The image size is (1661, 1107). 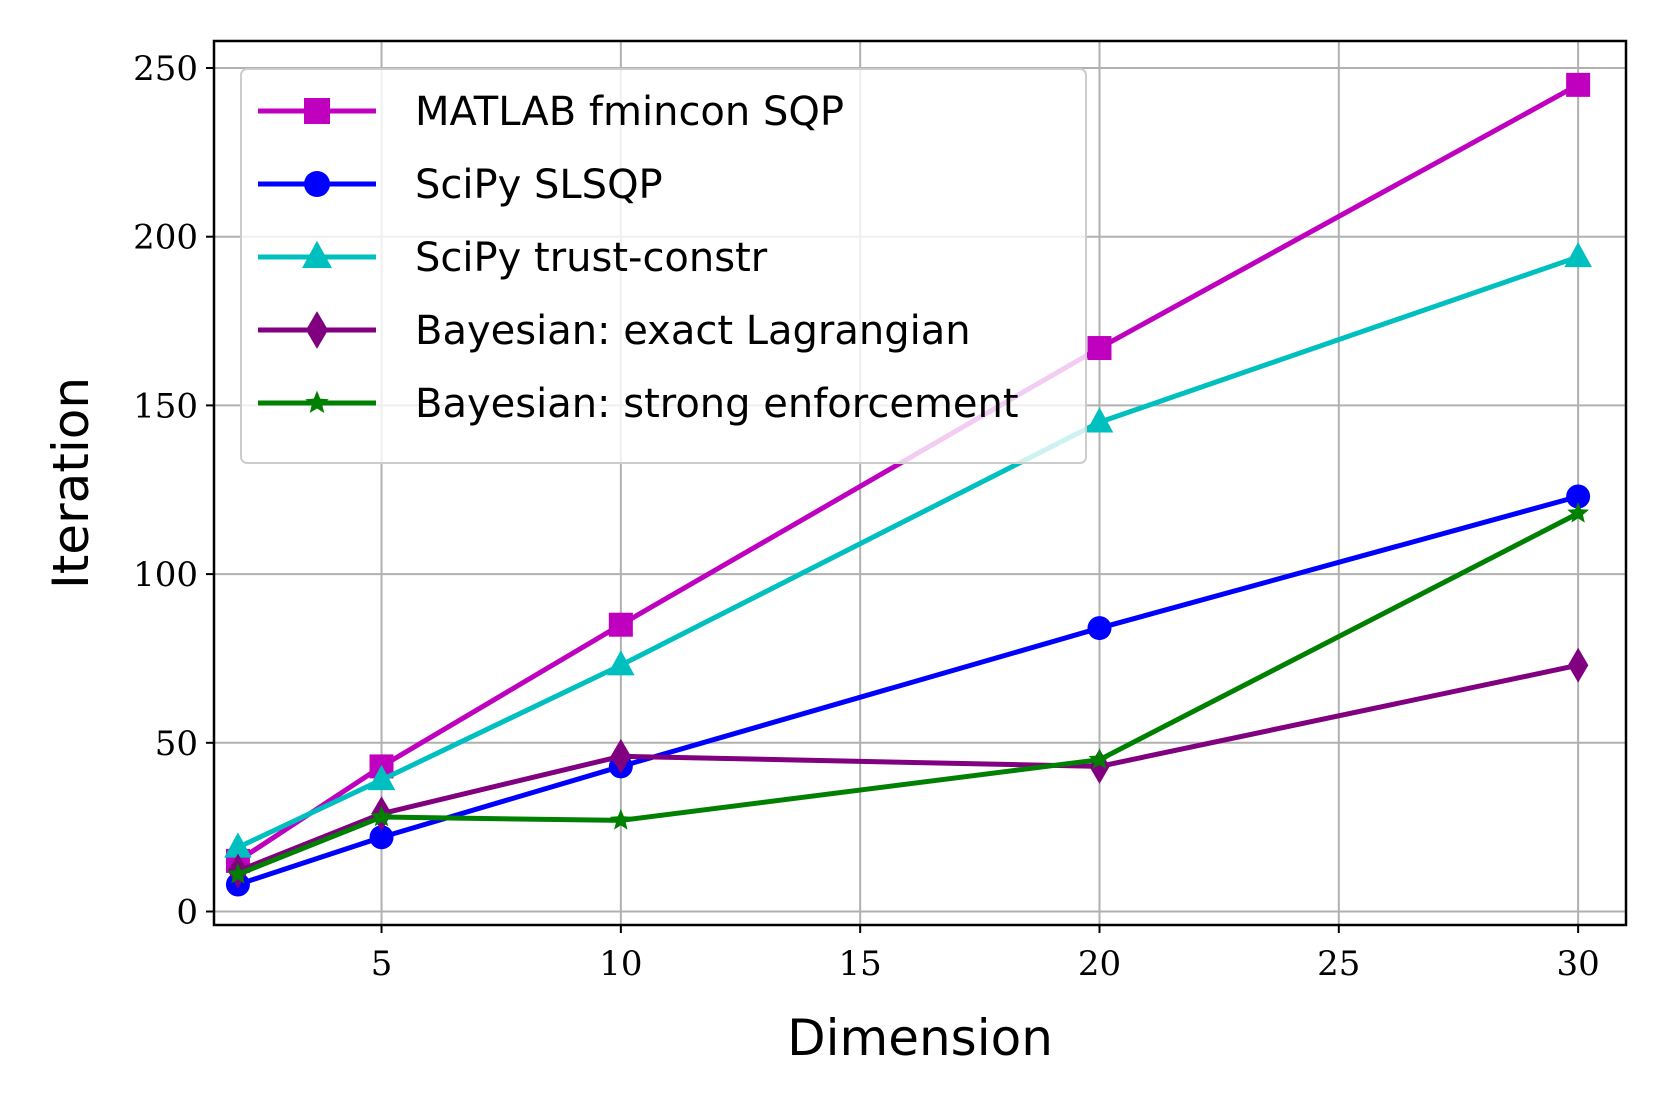 I want to click on y-tick-label: 50, so click(x=176, y=744).